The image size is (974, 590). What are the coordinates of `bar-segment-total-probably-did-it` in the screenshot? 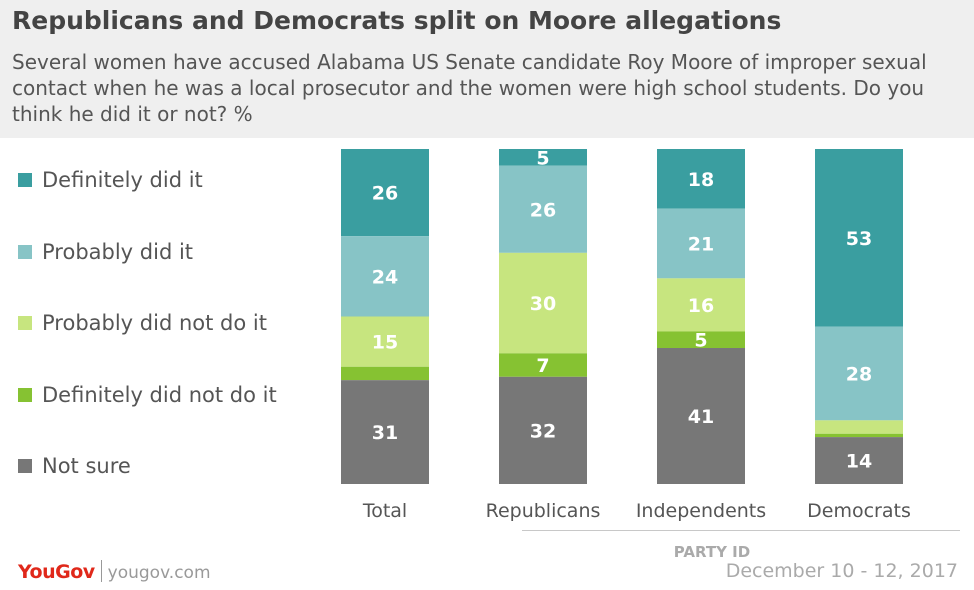 It's located at (385, 276).